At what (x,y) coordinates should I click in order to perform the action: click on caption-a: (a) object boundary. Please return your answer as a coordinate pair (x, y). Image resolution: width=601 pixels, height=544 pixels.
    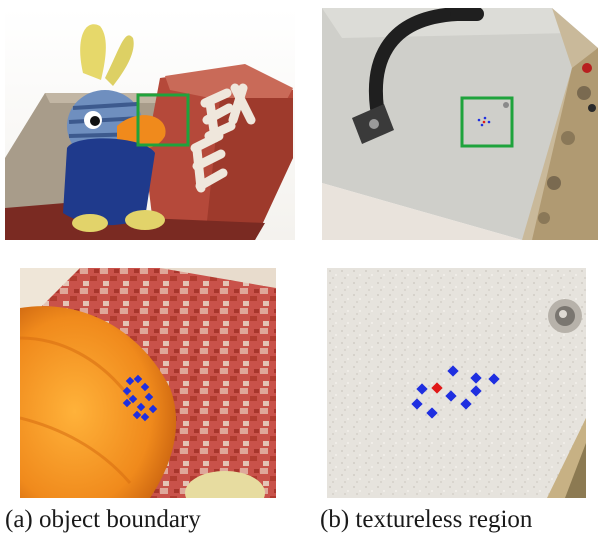
    Looking at the image, I should click on (103, 519).